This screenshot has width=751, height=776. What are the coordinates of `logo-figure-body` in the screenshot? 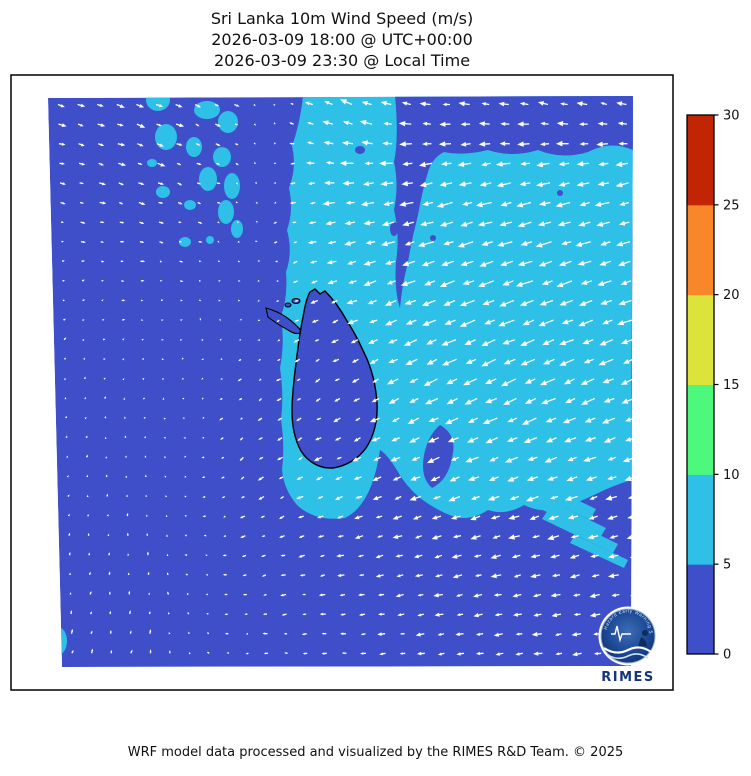 It's located at (642, 642).